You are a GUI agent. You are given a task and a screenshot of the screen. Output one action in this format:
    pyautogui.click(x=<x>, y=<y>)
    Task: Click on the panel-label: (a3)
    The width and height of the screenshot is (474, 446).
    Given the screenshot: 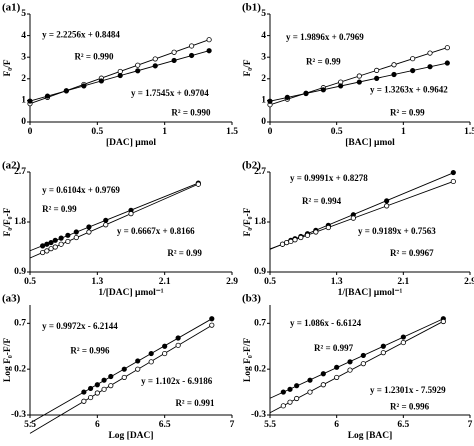 What is the action you would take?
    pyautogui.click(x=11, y=299)
    